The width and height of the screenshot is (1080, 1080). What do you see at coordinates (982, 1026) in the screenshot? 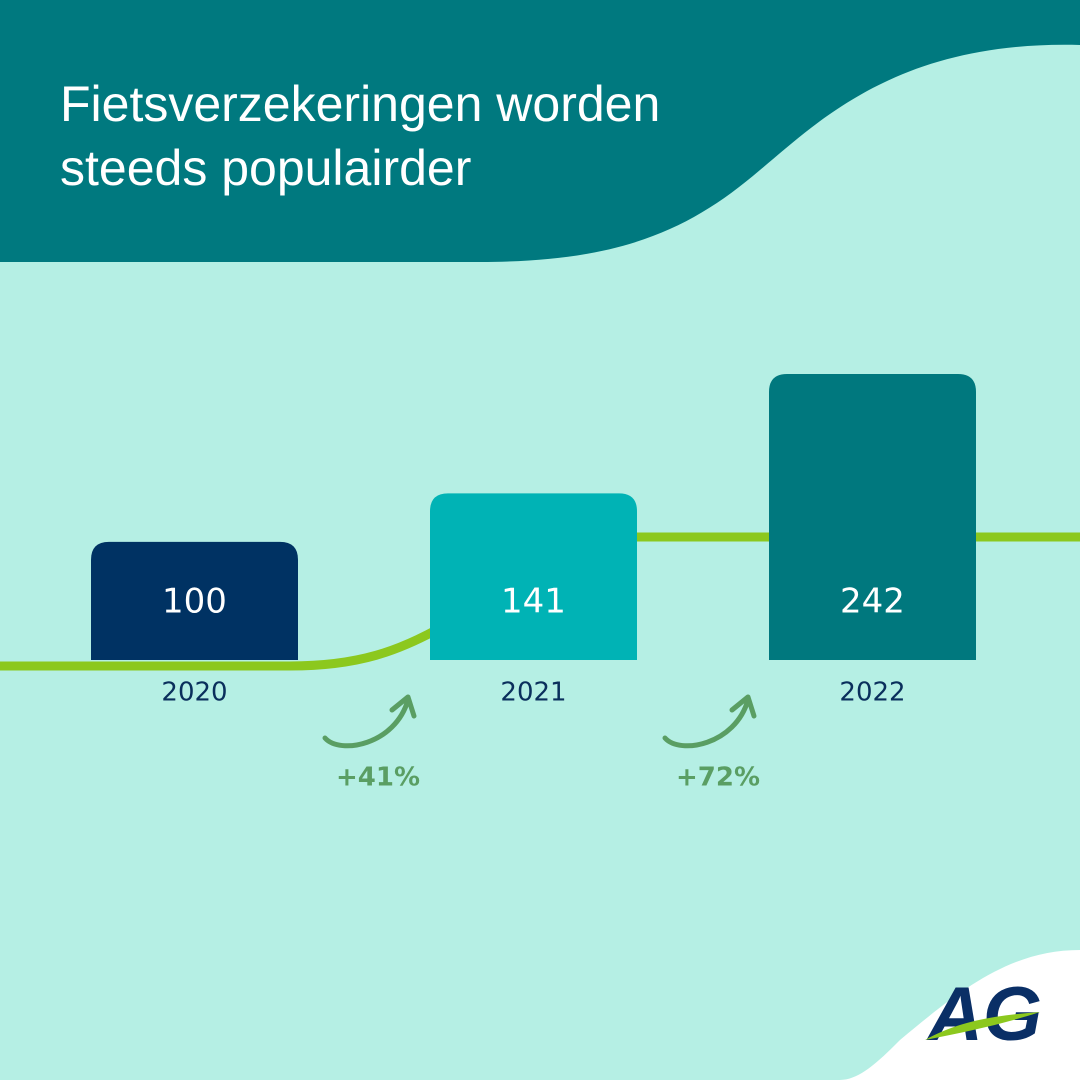
I see `brand-swoosh` at bounding box center [982, 1026].